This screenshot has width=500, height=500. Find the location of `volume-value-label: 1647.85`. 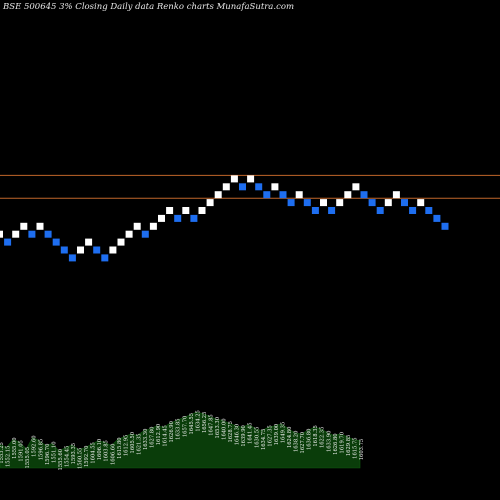

volume-value-label: 1647.85 is located at coordinates (212, 424).